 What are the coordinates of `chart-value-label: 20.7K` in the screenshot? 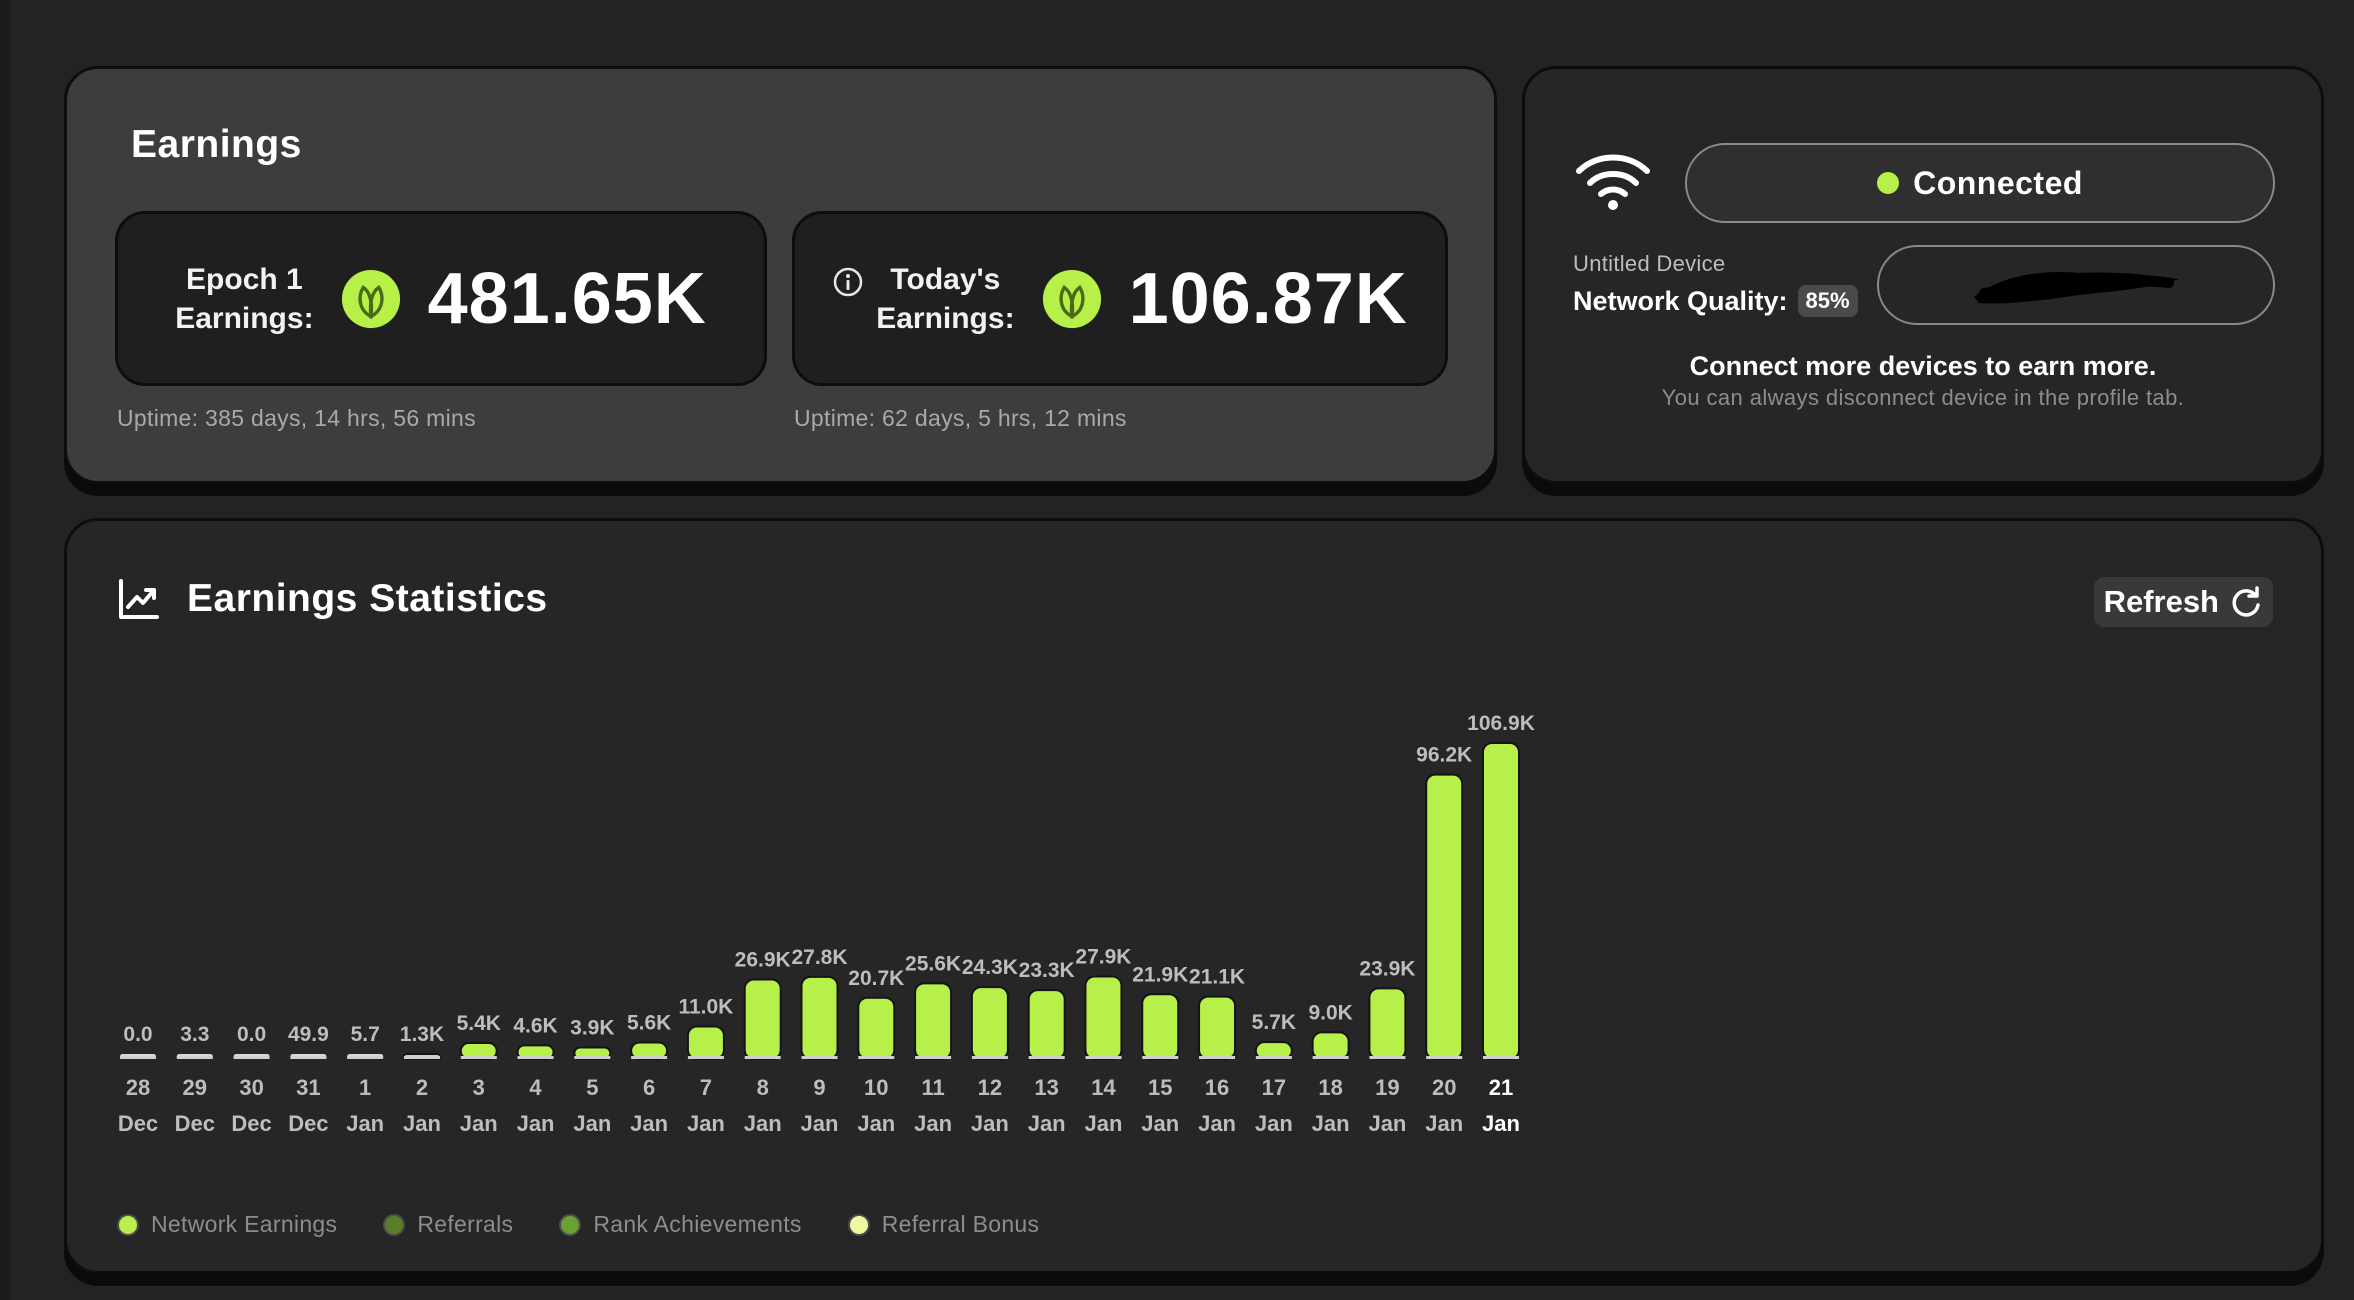 It's located at (876, 978).